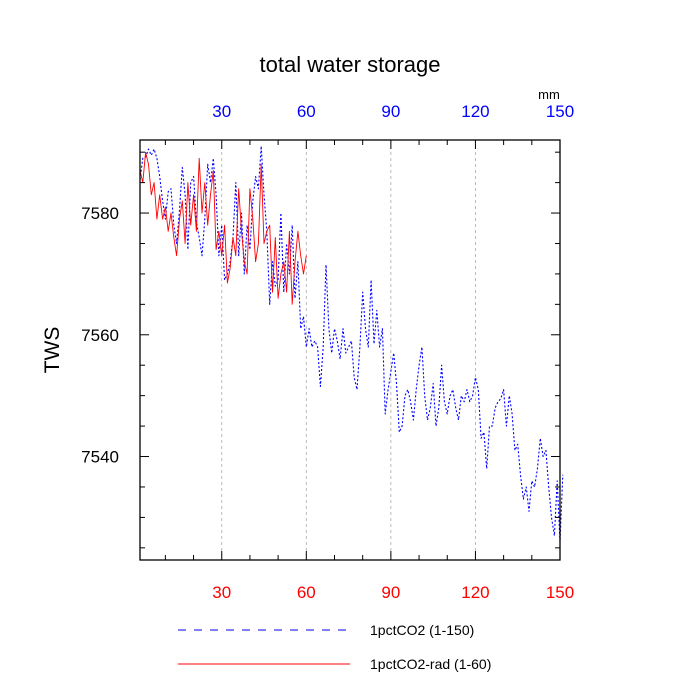 This screenshot has height=700, width=700. I want to click on chart-title: total water storage, so click(350, 64).